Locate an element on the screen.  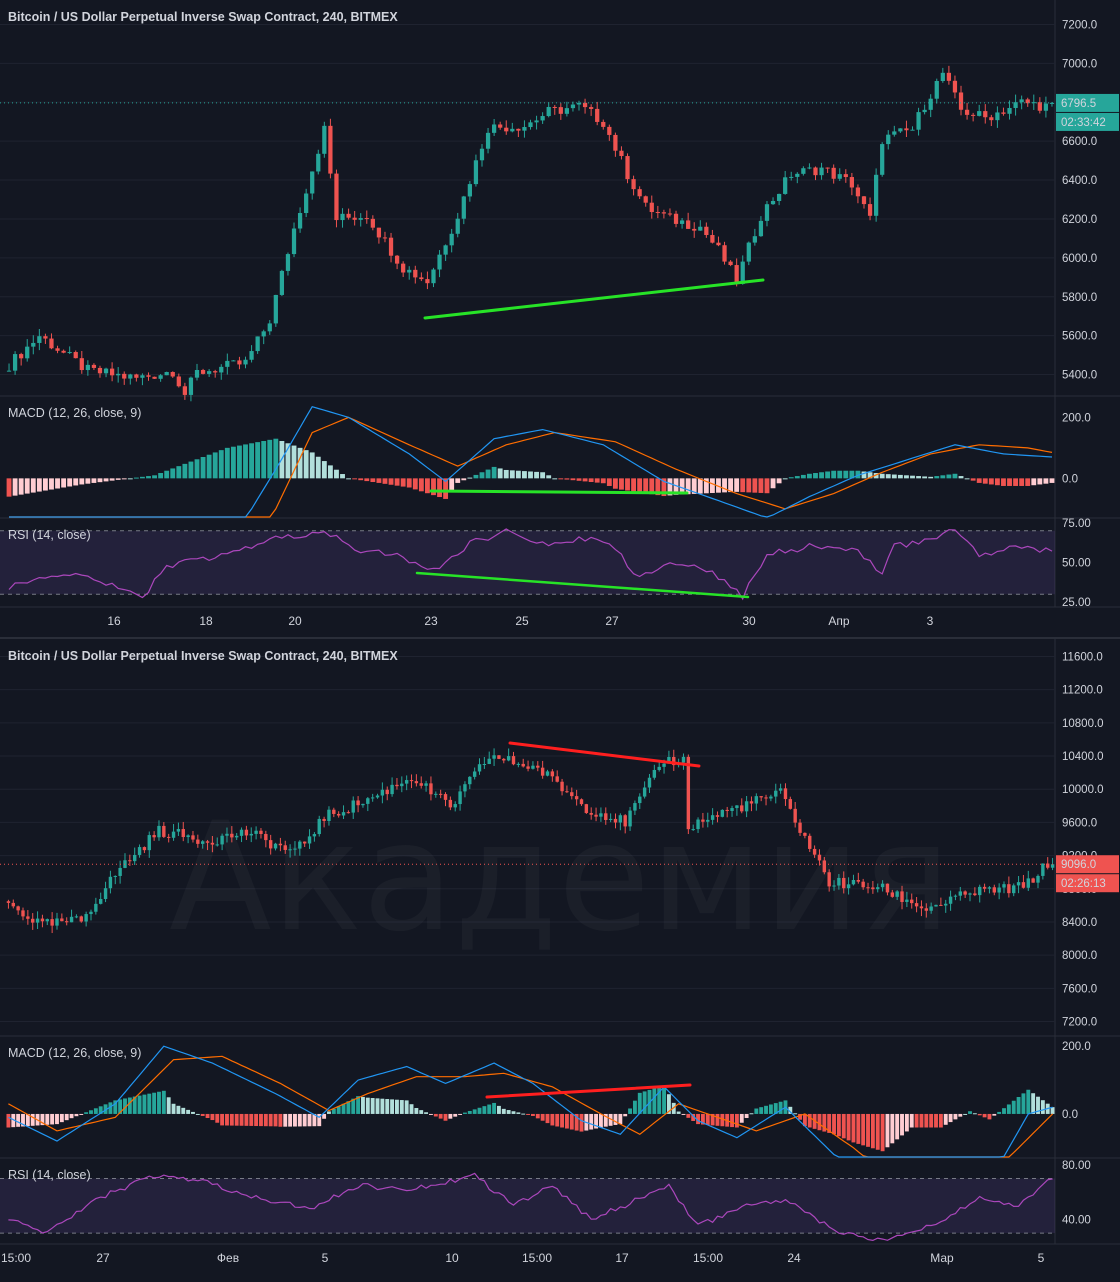
price-tick-label: 10800.0 is located at coordinates (1083, 724).